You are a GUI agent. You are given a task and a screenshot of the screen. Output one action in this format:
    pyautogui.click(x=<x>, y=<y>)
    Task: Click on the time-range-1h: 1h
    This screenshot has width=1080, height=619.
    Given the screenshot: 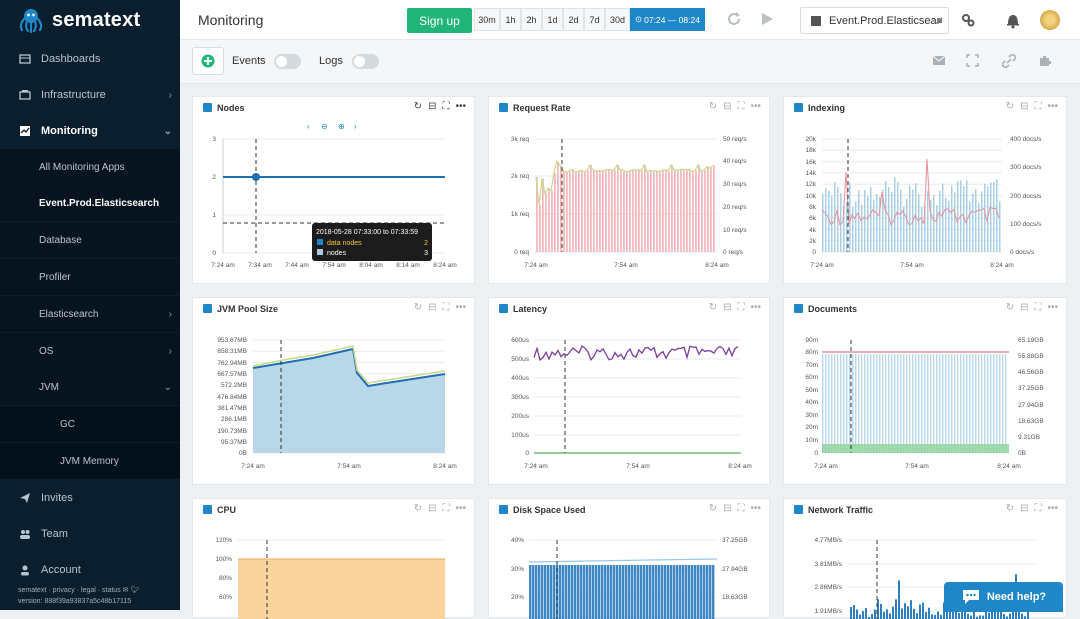 What is the action you would take?
    pyautogui.click(x=510, y=19)
    